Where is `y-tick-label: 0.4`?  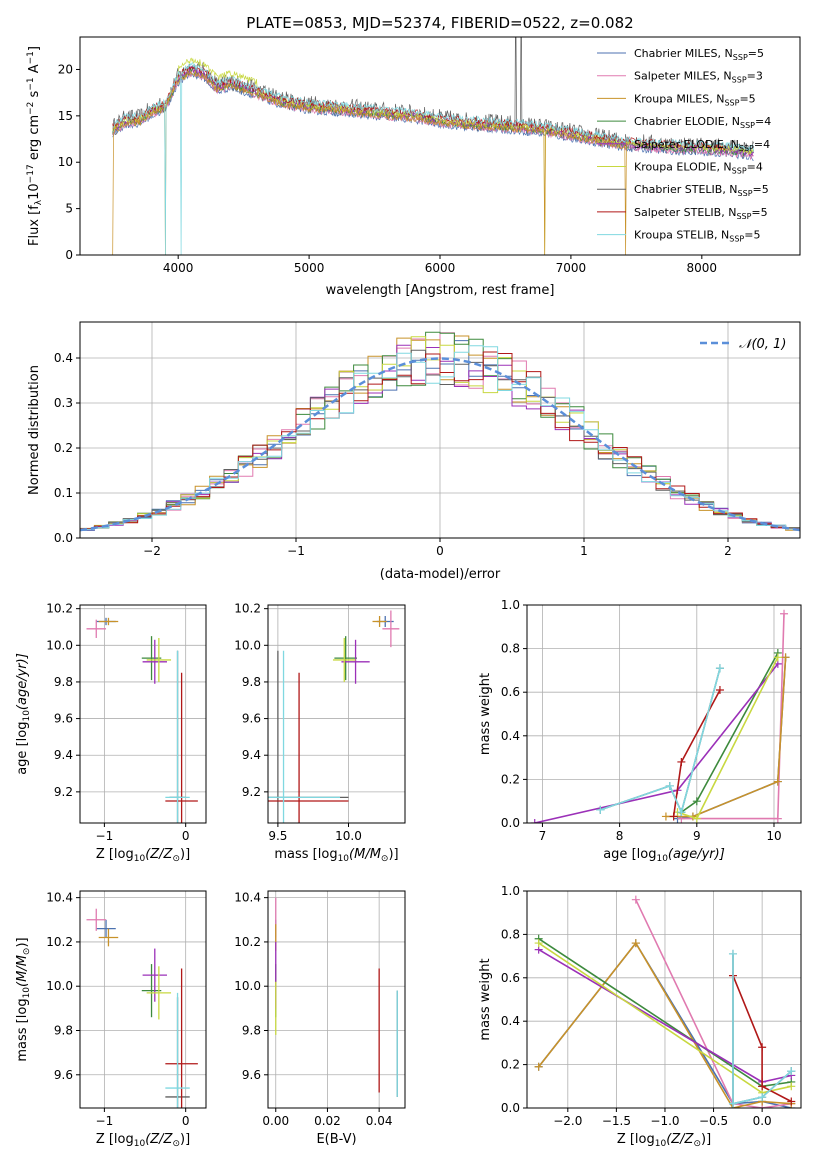
y-tick-label: 0.4 is located at coordinates (510, 736).